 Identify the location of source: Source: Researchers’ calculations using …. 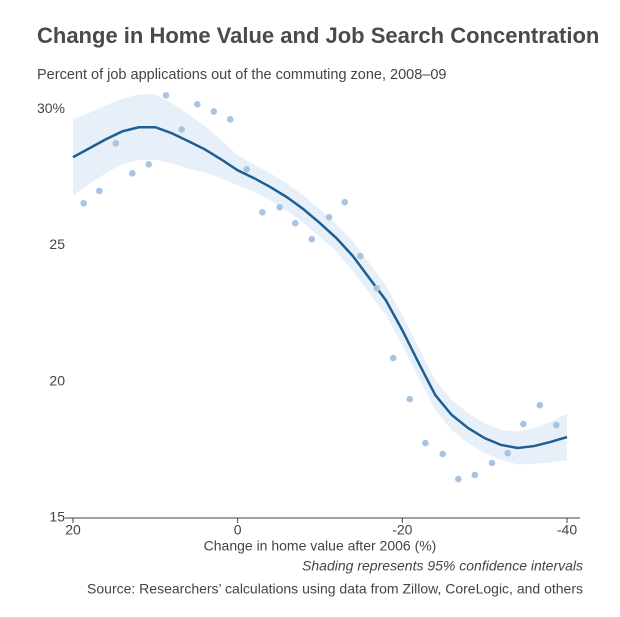
(335, 589).